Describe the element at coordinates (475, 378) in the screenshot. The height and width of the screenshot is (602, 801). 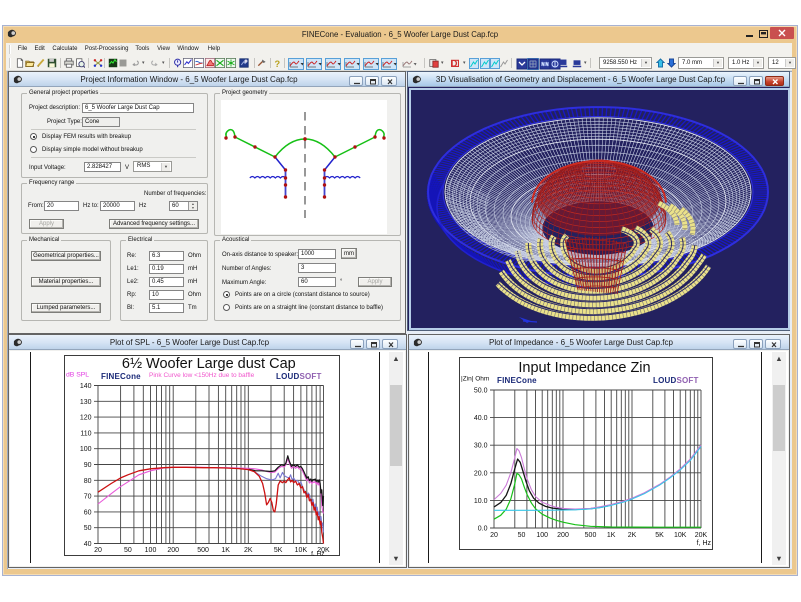
I see `svg-text: |Zin| Ohm` at that location.